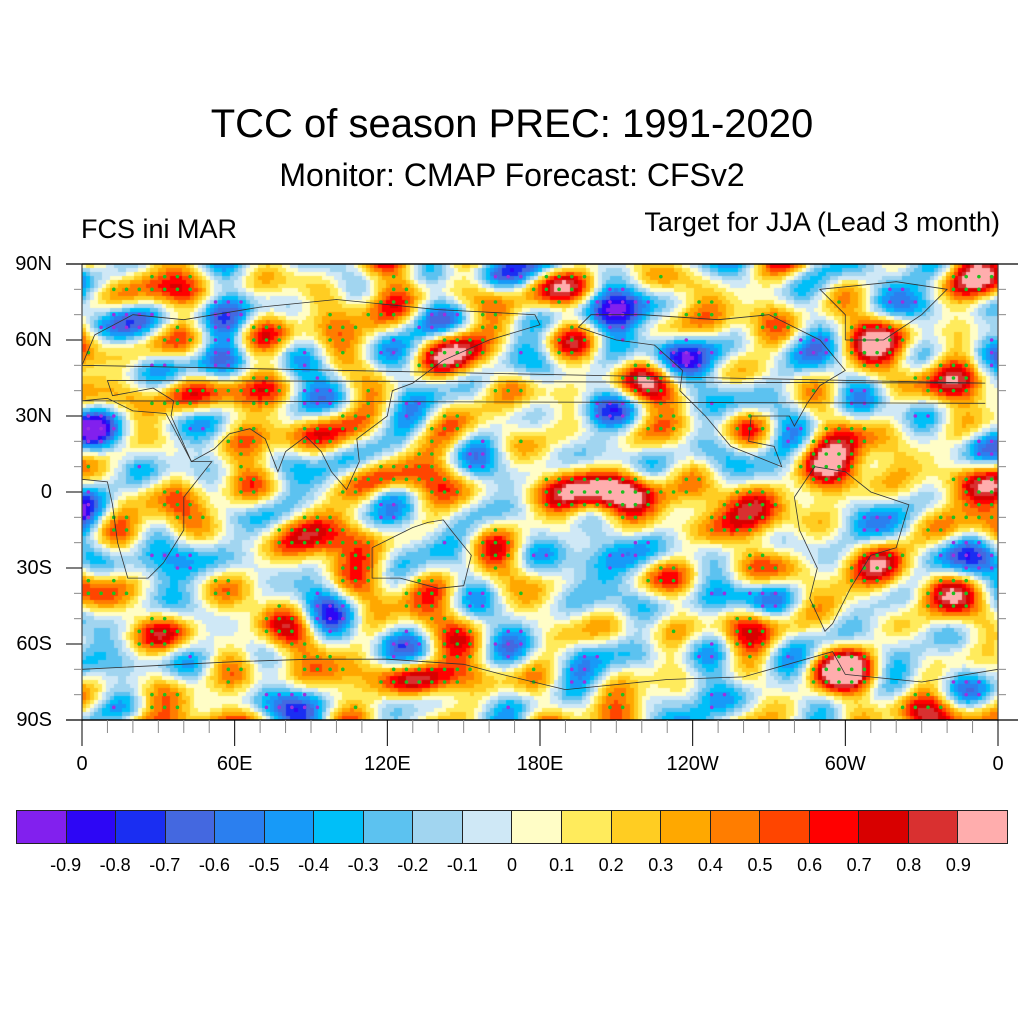  What do you see at coordinates (562, 865) in the screenshot?
I see `colorbar-label: 0.1` at bounding box center [562, 865].